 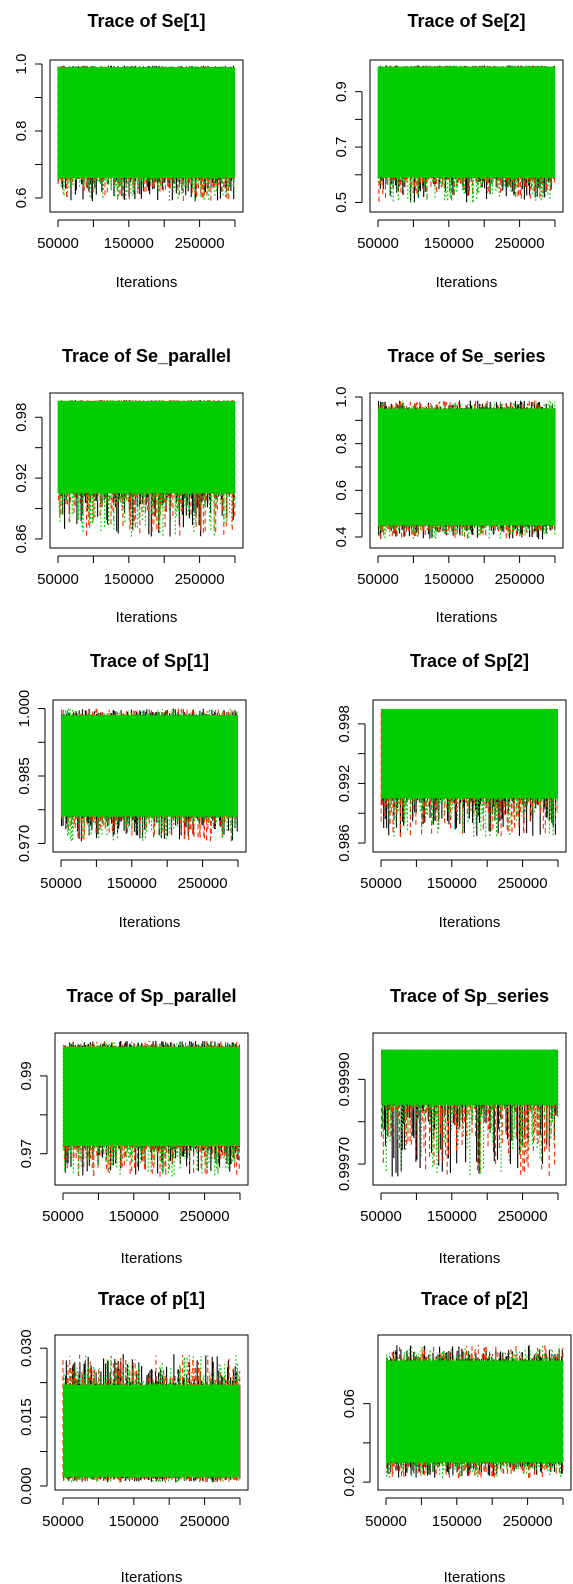 What do you see at coordinates (26, 1486) in the screenshot?
I see `y-tick-label: 0.000` at bounding box center [26, 1486].